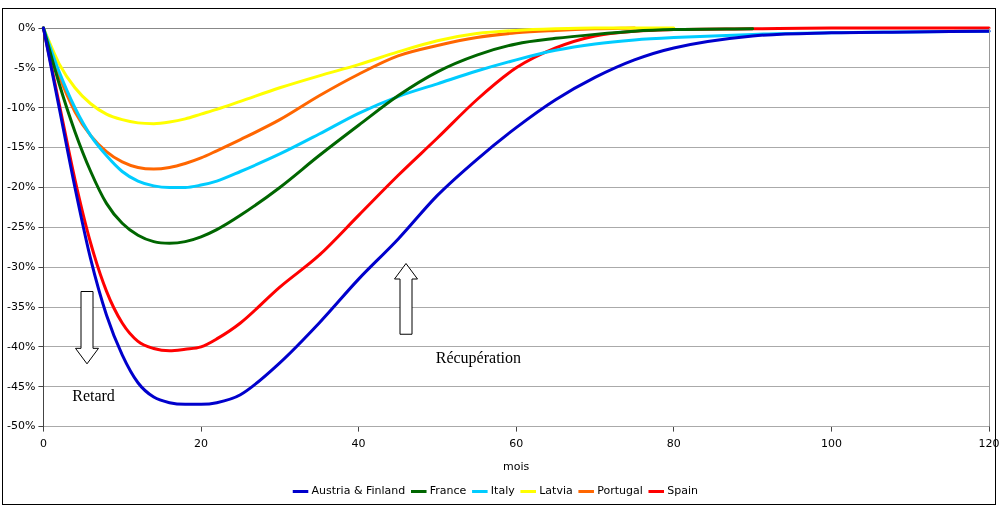 The width and height of the screenshot is (1007, 507). Describe the element at coordinates (683, 491) in the screenshot. I see `legend-label: Spain` at that location.